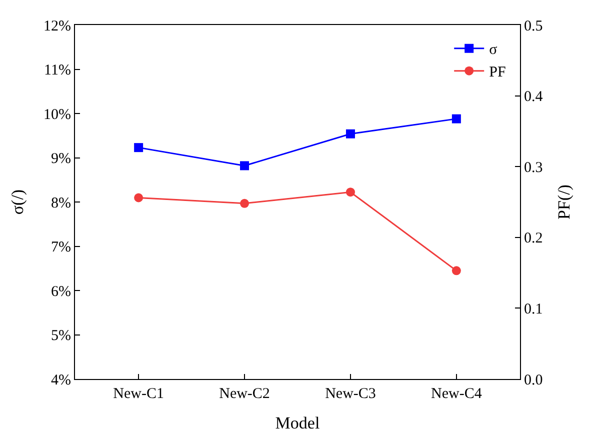  I want to click on y-tick-label: 12%, so click(57, 26).